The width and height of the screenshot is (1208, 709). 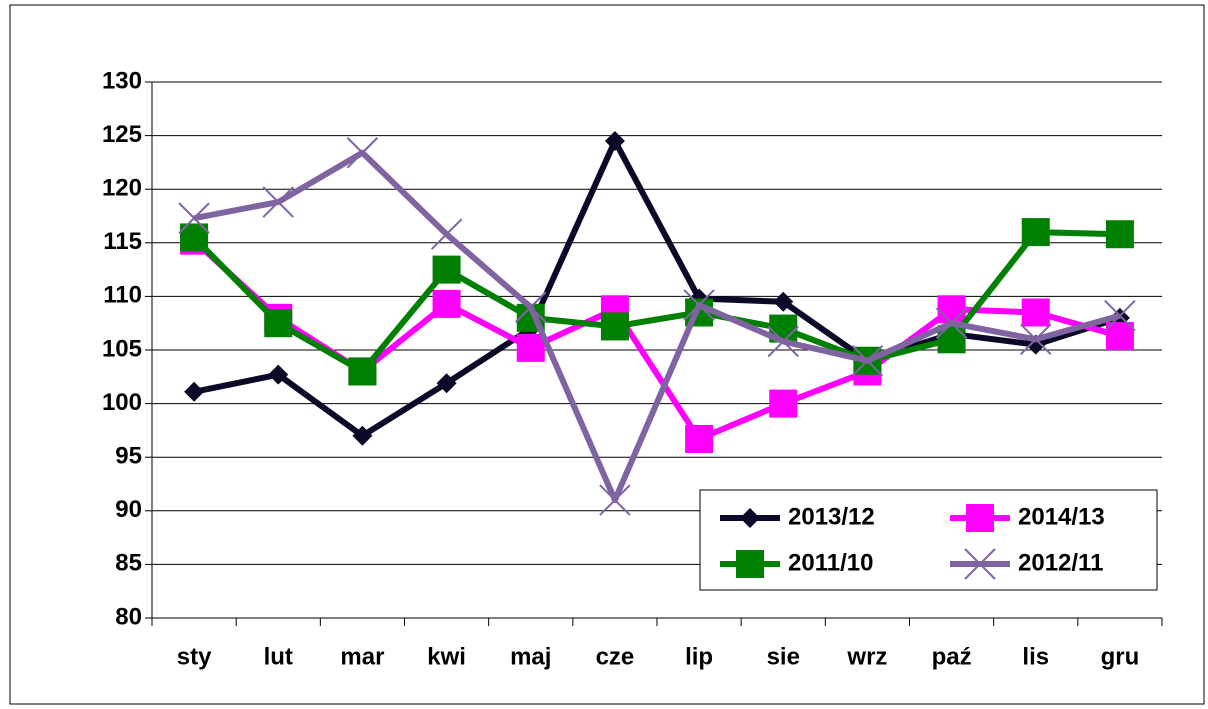 I want to click on legend-label: 2013/12, so click(x=831, y=516).